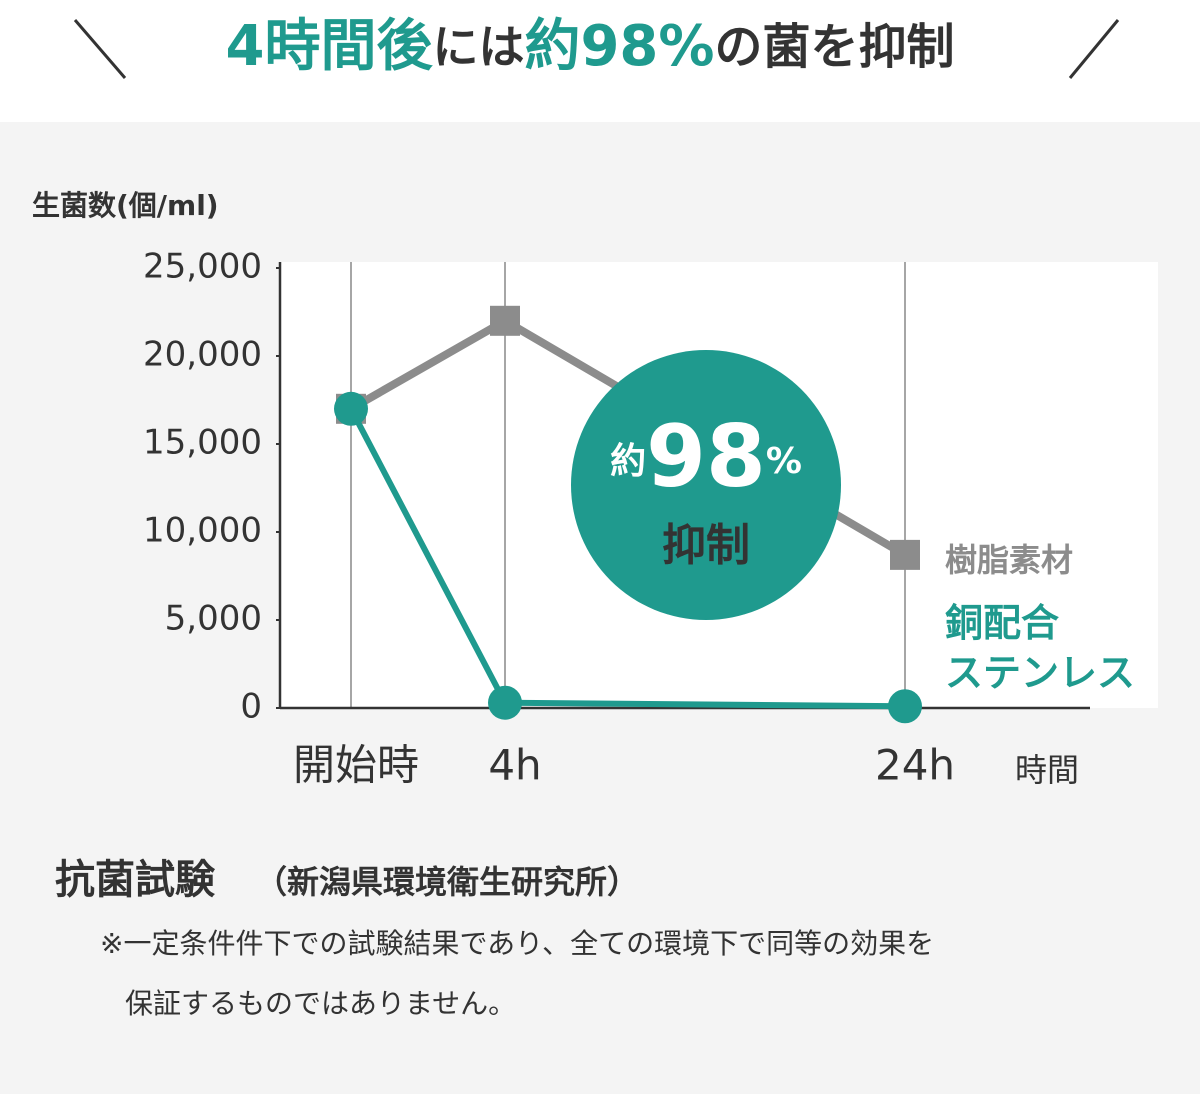 The width and height of the screenshot is (1200, 1094). I want to click on headline-part: 4時間後, so click(329, 46).